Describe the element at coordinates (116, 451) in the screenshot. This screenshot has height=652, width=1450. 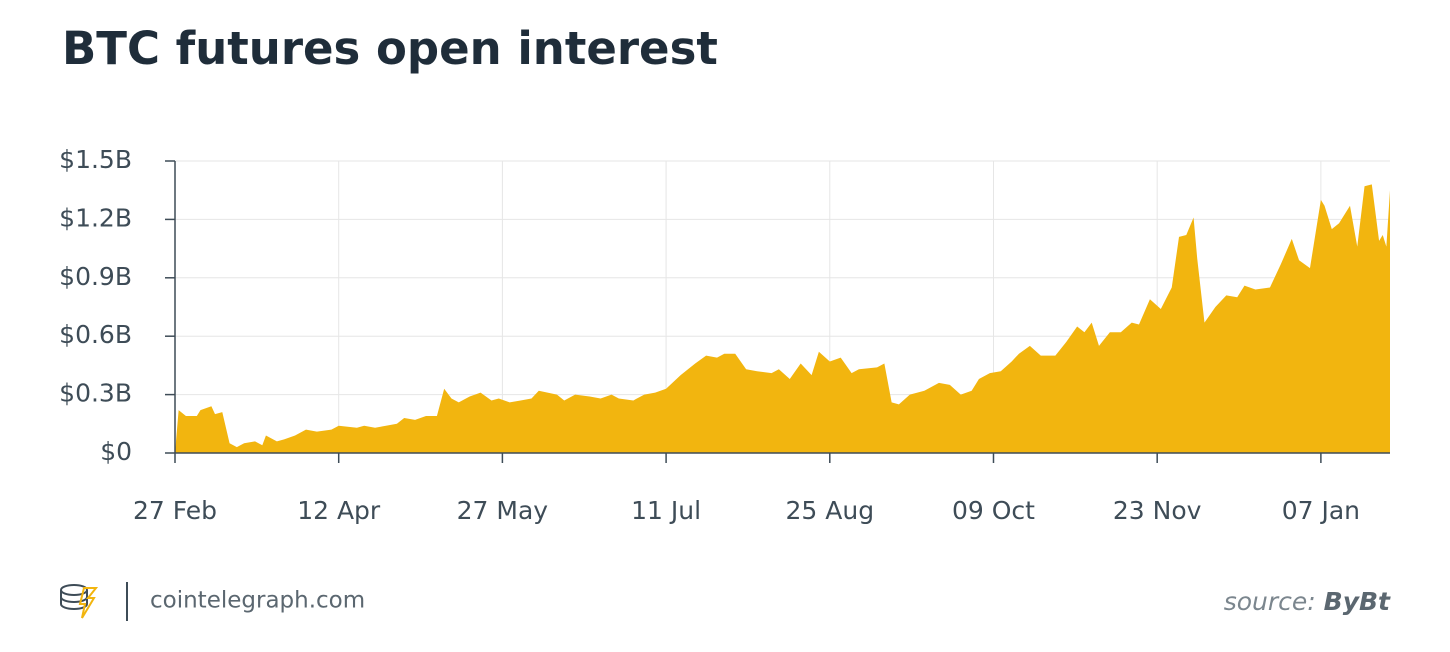
I see `y-tick-label: $0` at that location.